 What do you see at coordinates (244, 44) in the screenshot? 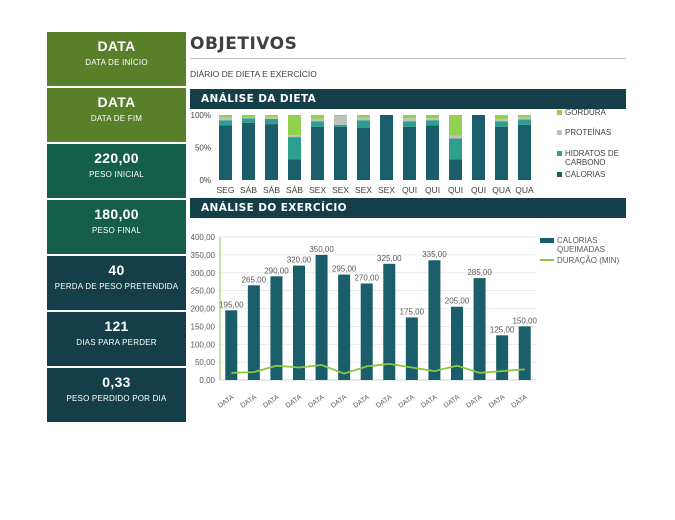
I see `page-title: OBJETIVOS` at bounding box center [244, 44].